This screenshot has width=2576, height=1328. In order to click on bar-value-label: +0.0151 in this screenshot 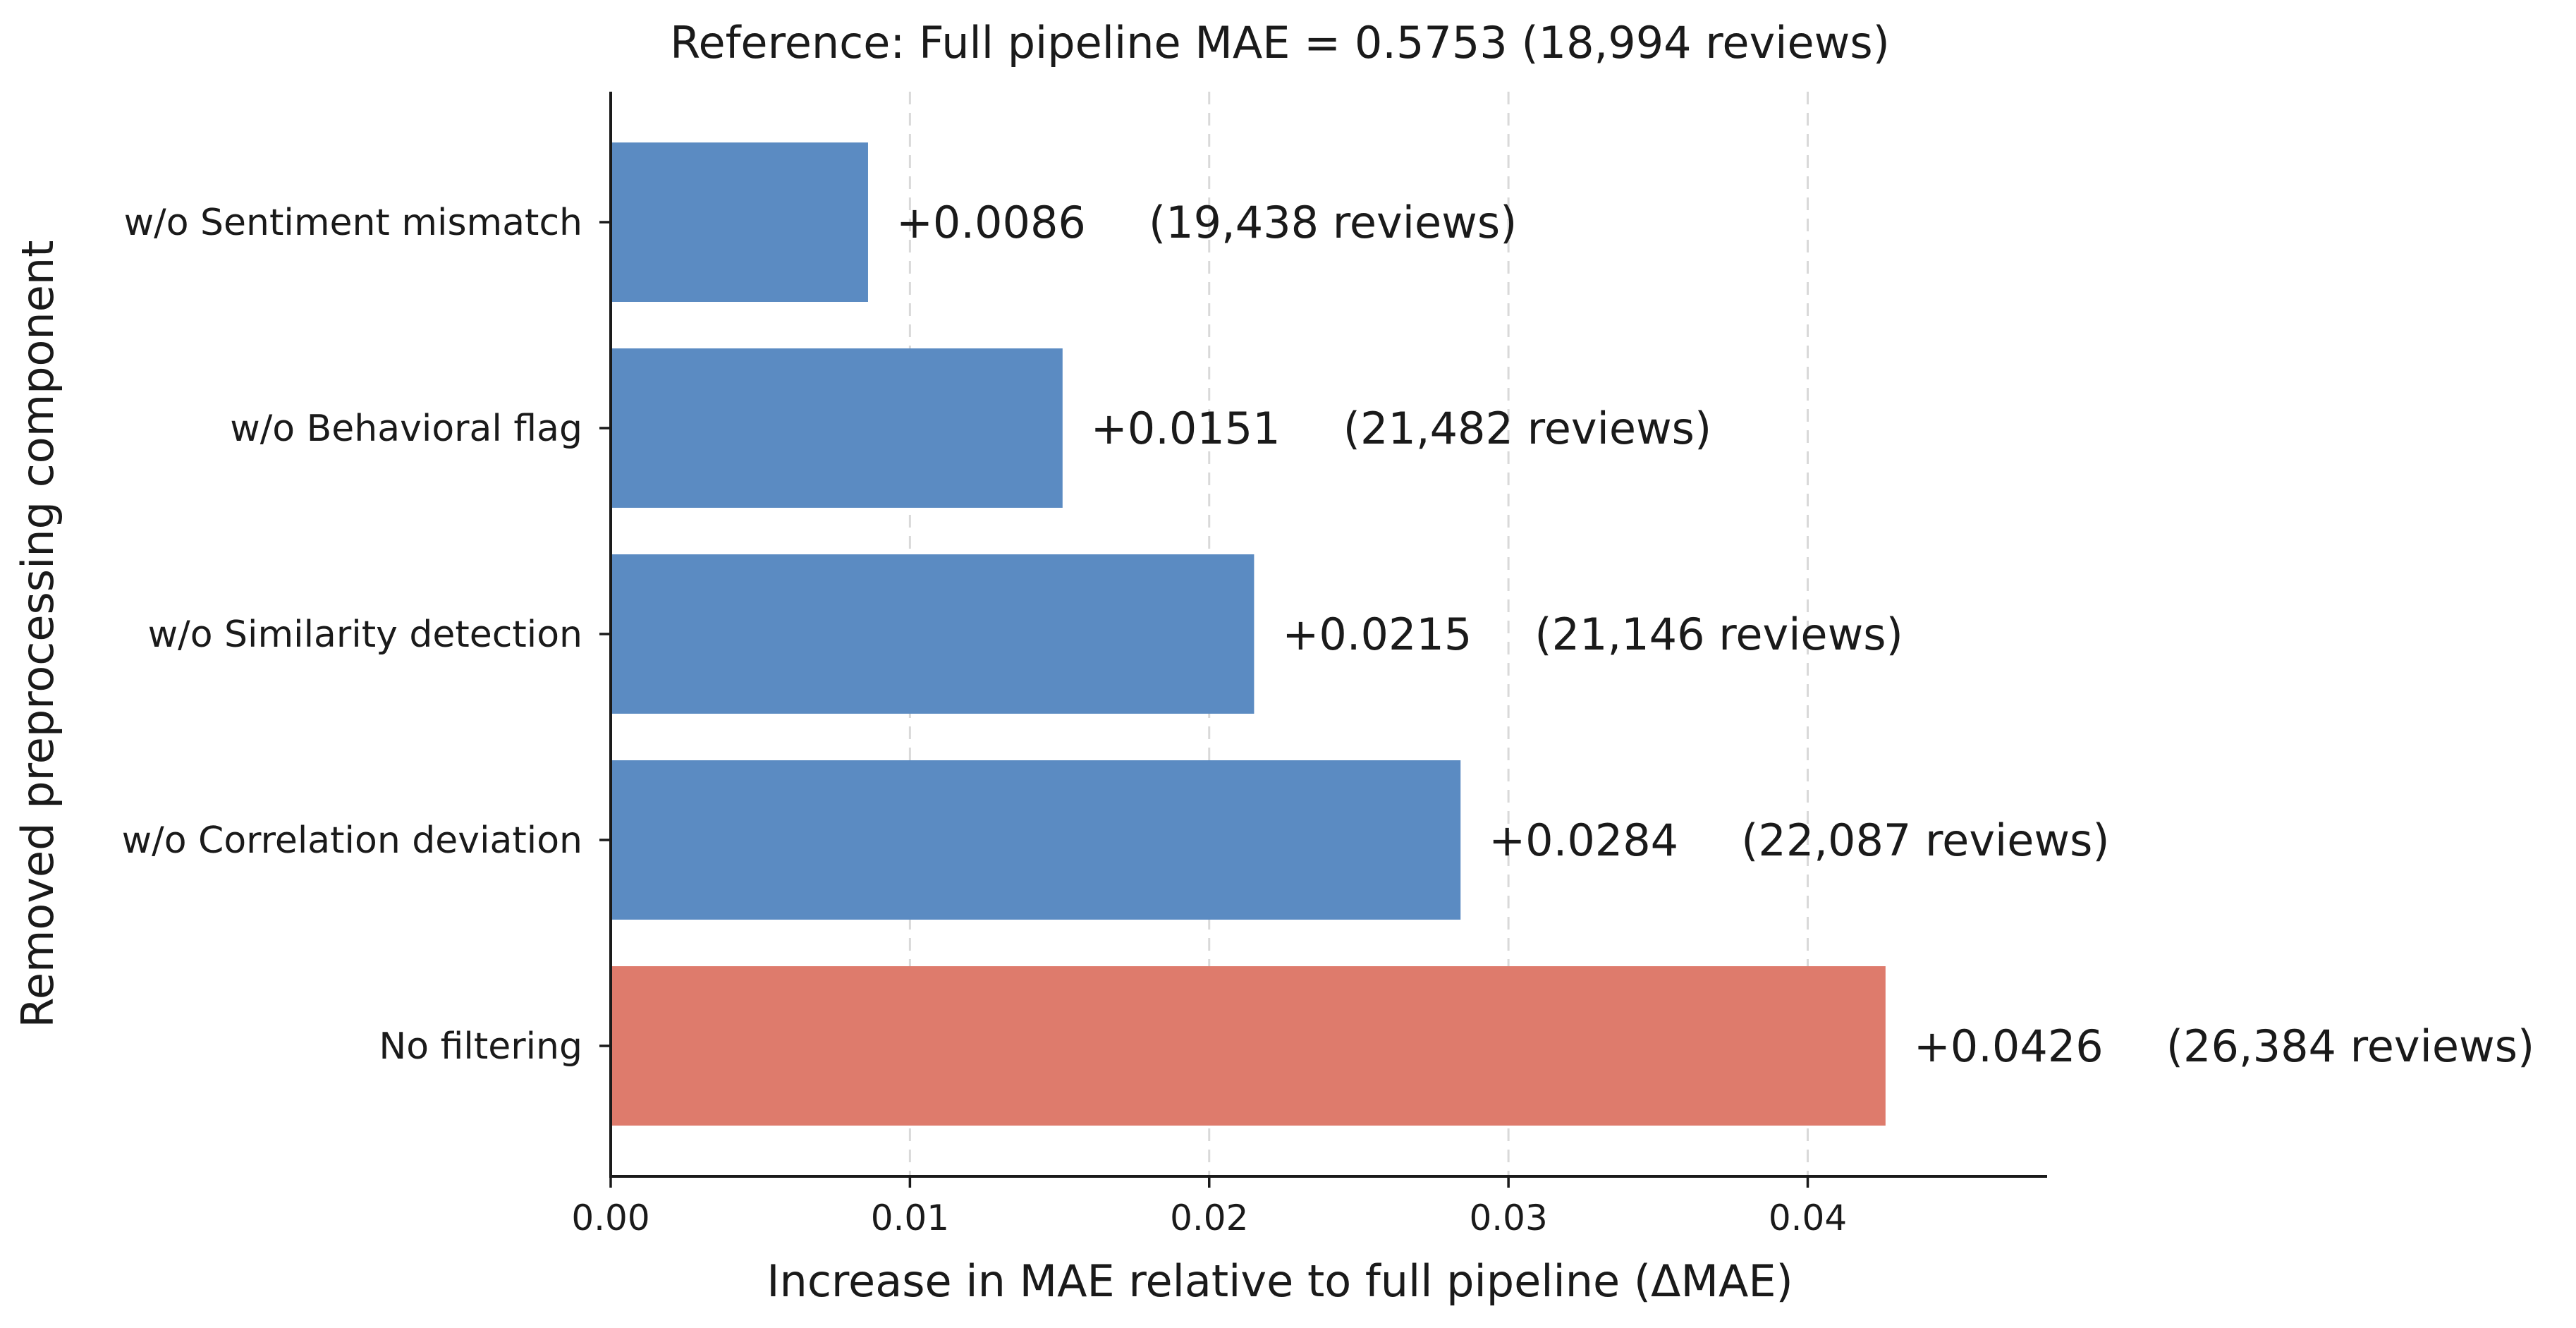, I will do `click(1186, 428)`.